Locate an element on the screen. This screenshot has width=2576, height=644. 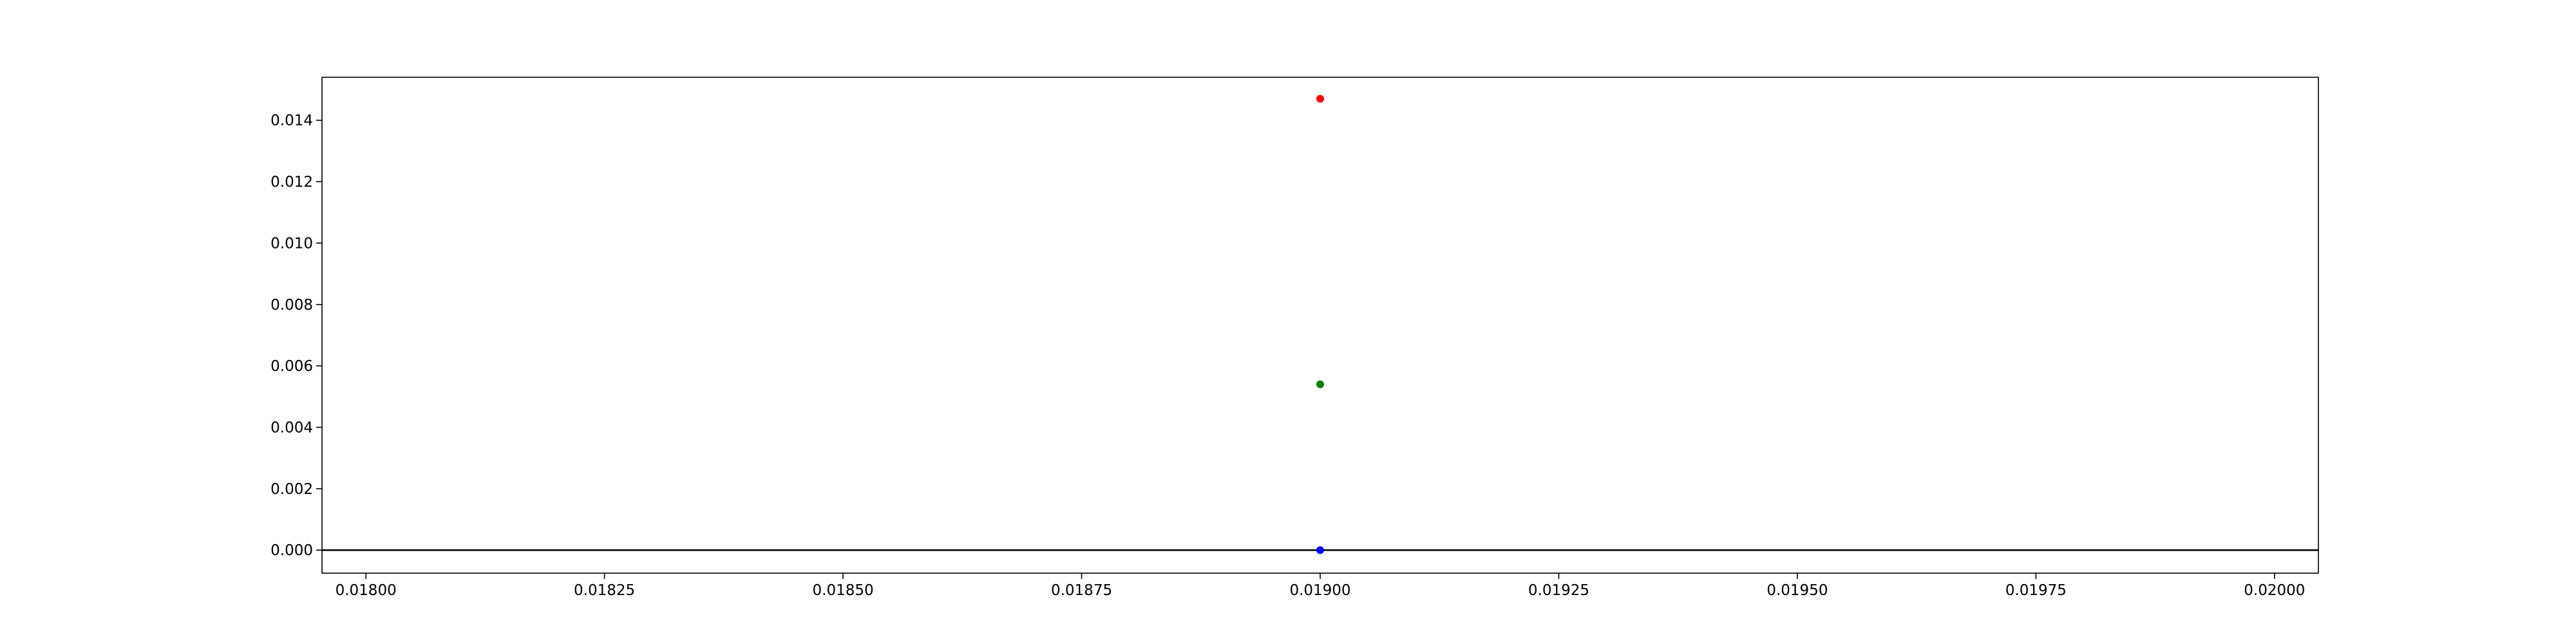
y-tick-label: 0.006 is located at coordinates (291, 366).